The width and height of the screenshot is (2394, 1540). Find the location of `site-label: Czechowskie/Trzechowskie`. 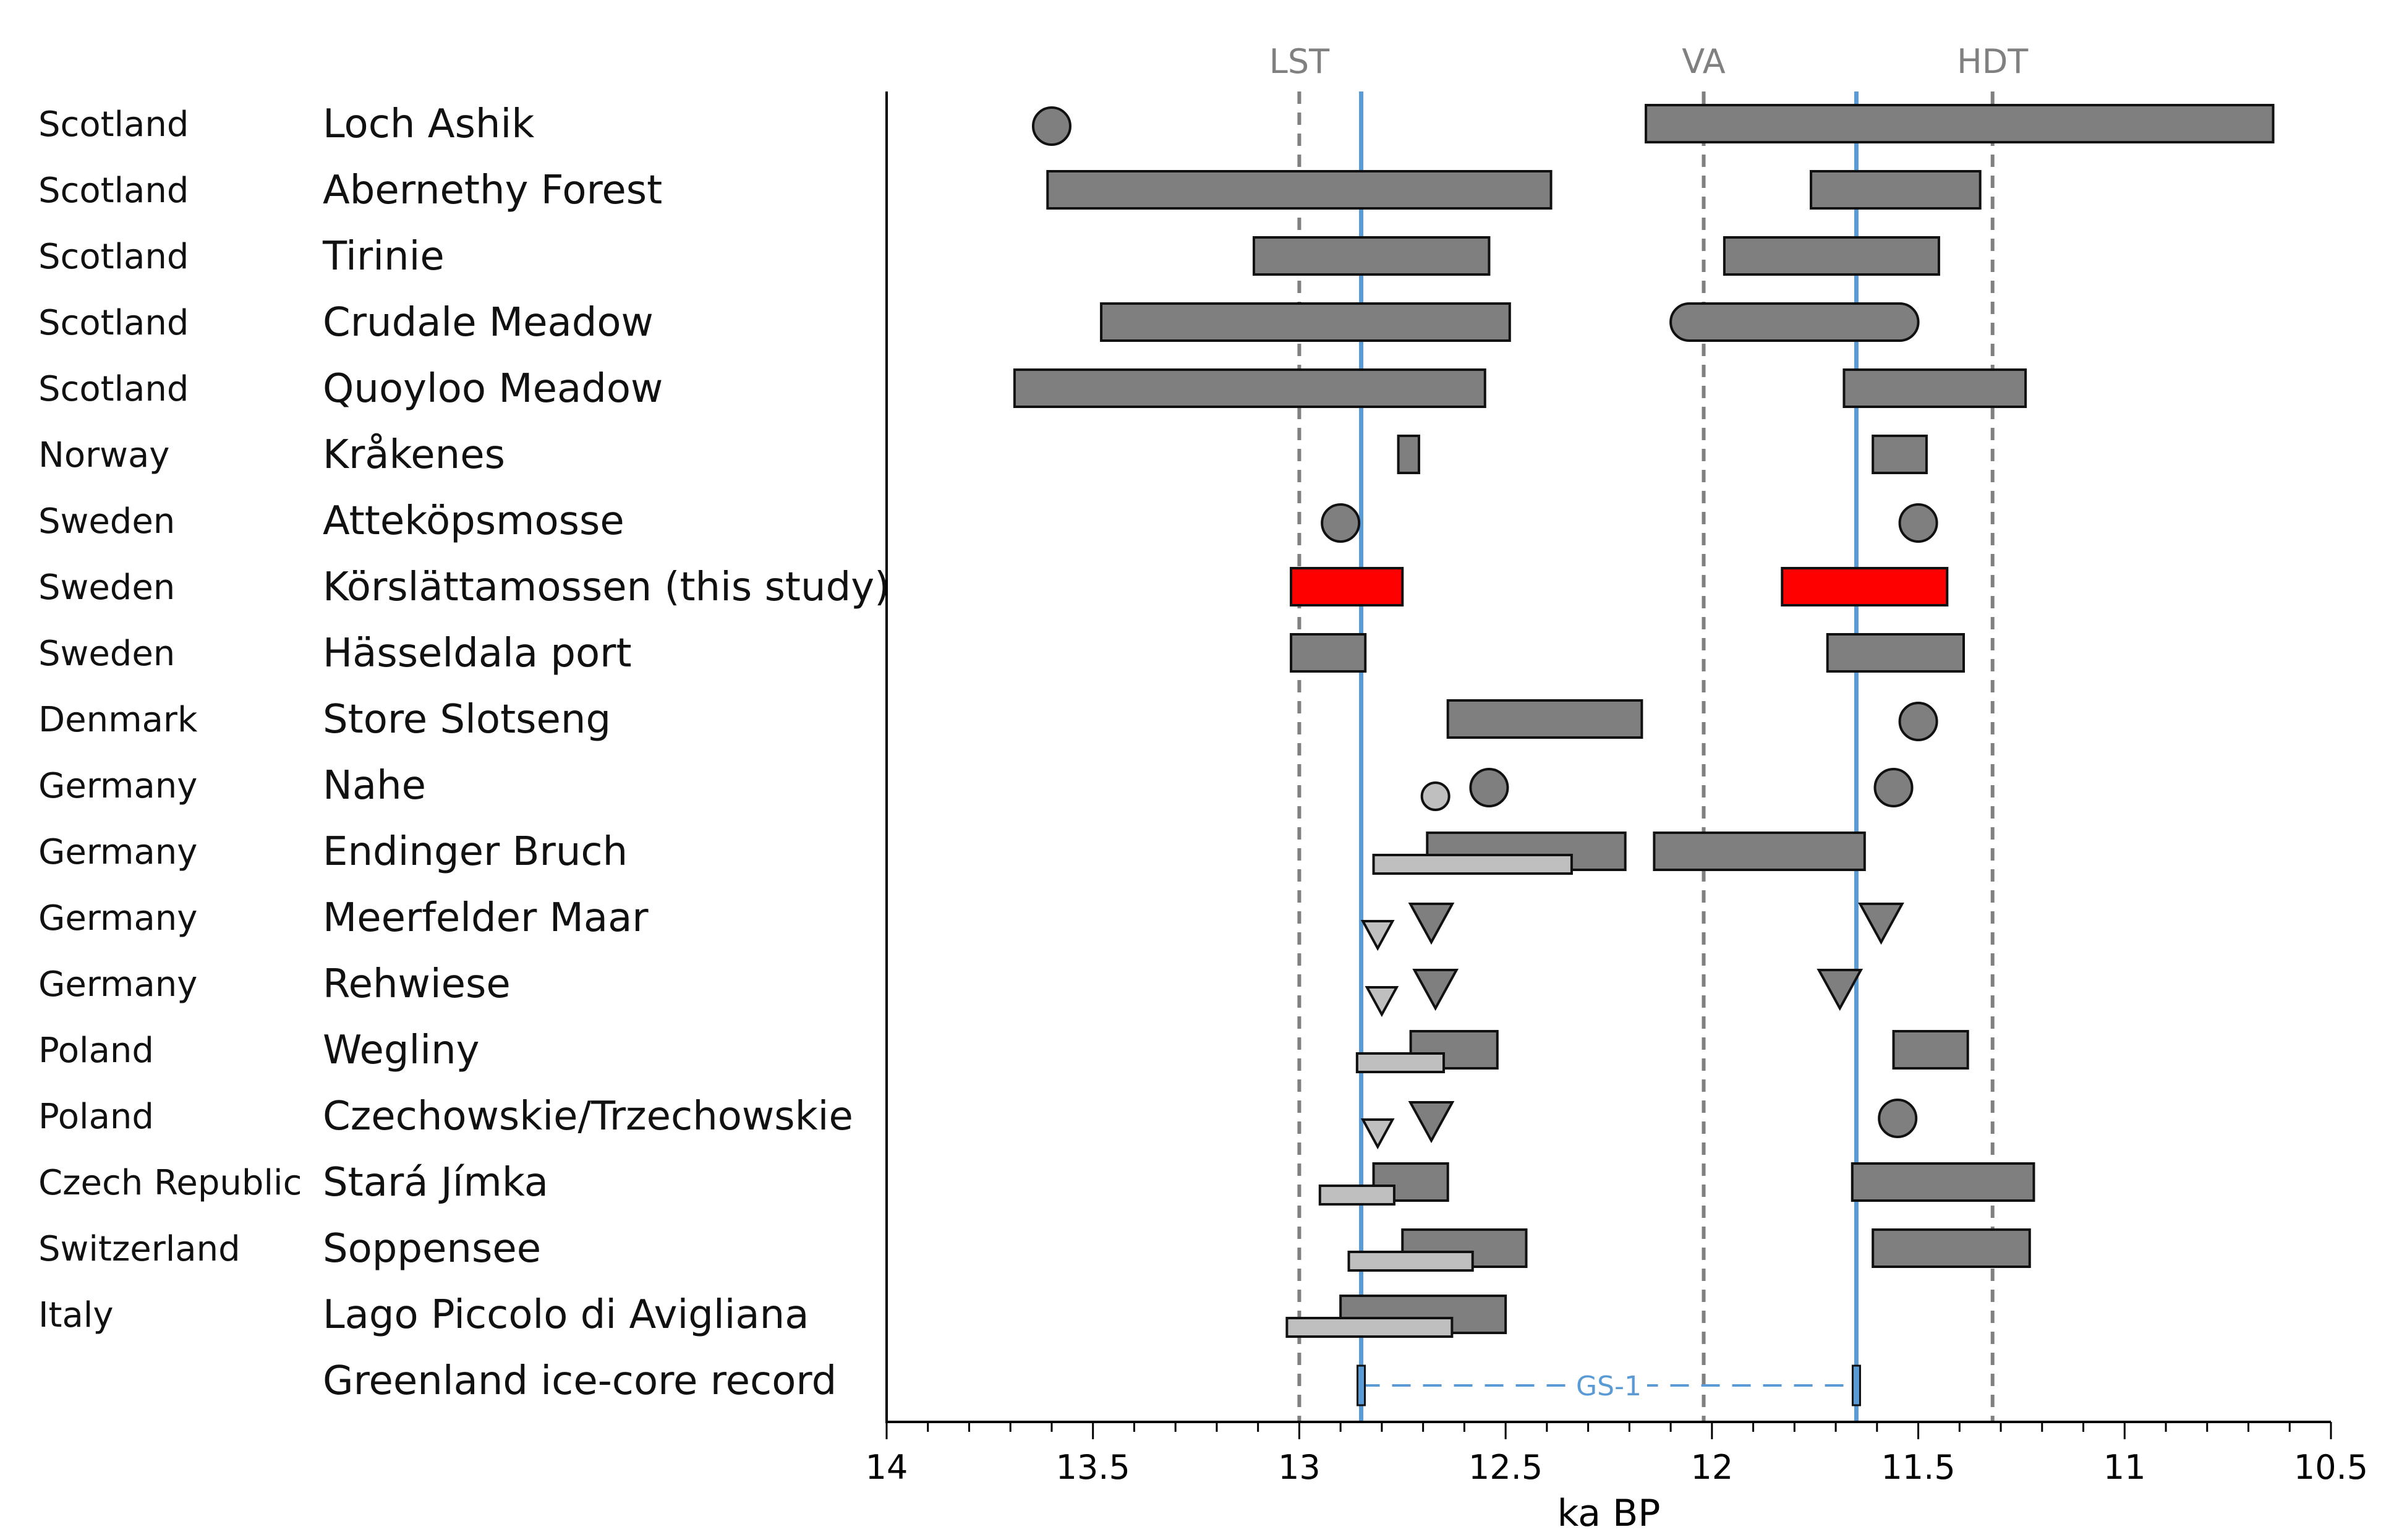

site-label: Czechowskie/Trzechowskie is located at coordinates (588, 1116).